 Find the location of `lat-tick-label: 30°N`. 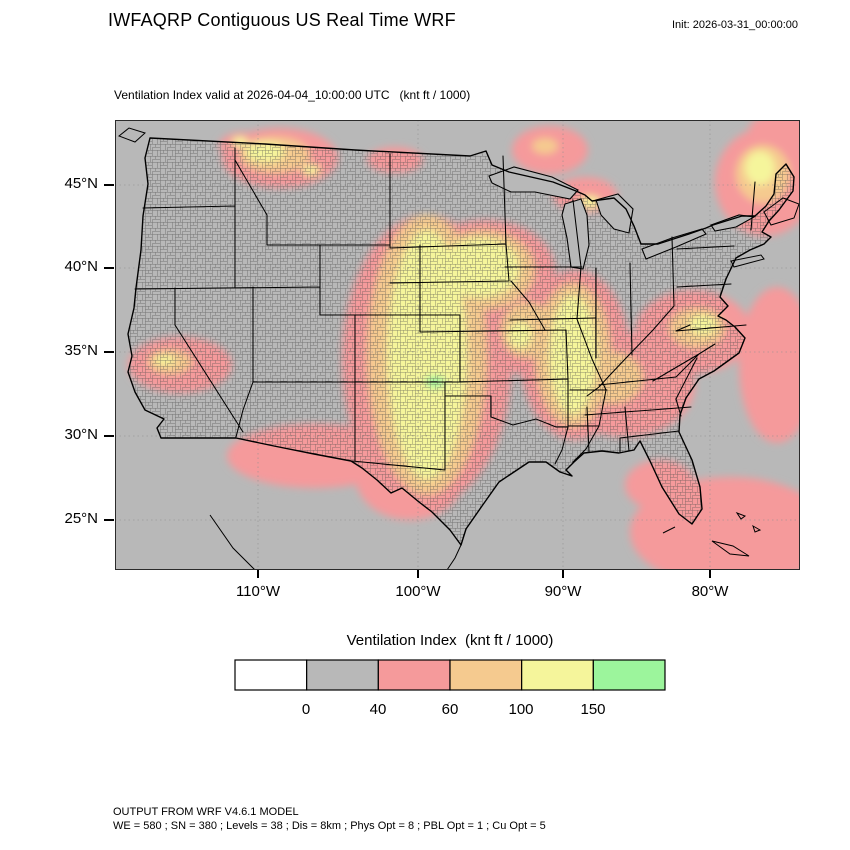

lat-tick-label: 30°N is located at coordinates (81, 434).